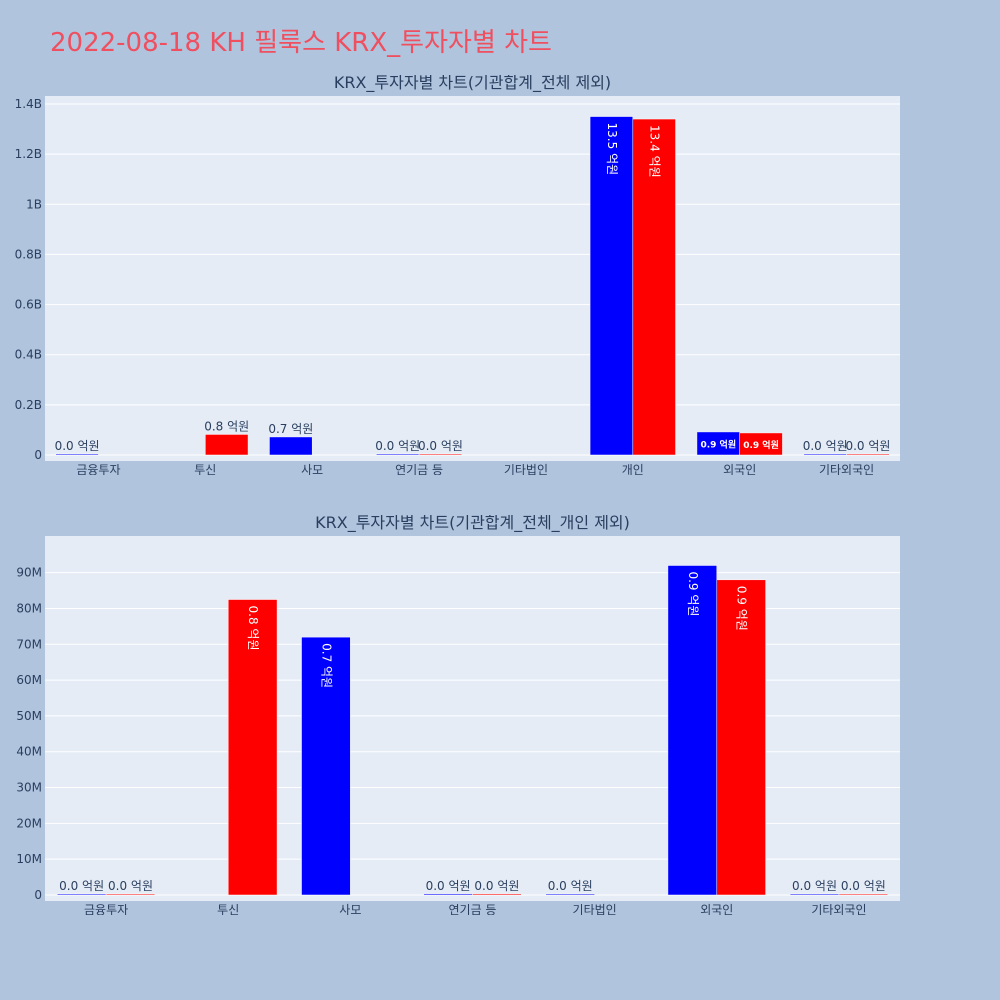  Describe the element at coordinates (29, 608) in the screenshot. I see `y-tick-label: 80M` at that location.